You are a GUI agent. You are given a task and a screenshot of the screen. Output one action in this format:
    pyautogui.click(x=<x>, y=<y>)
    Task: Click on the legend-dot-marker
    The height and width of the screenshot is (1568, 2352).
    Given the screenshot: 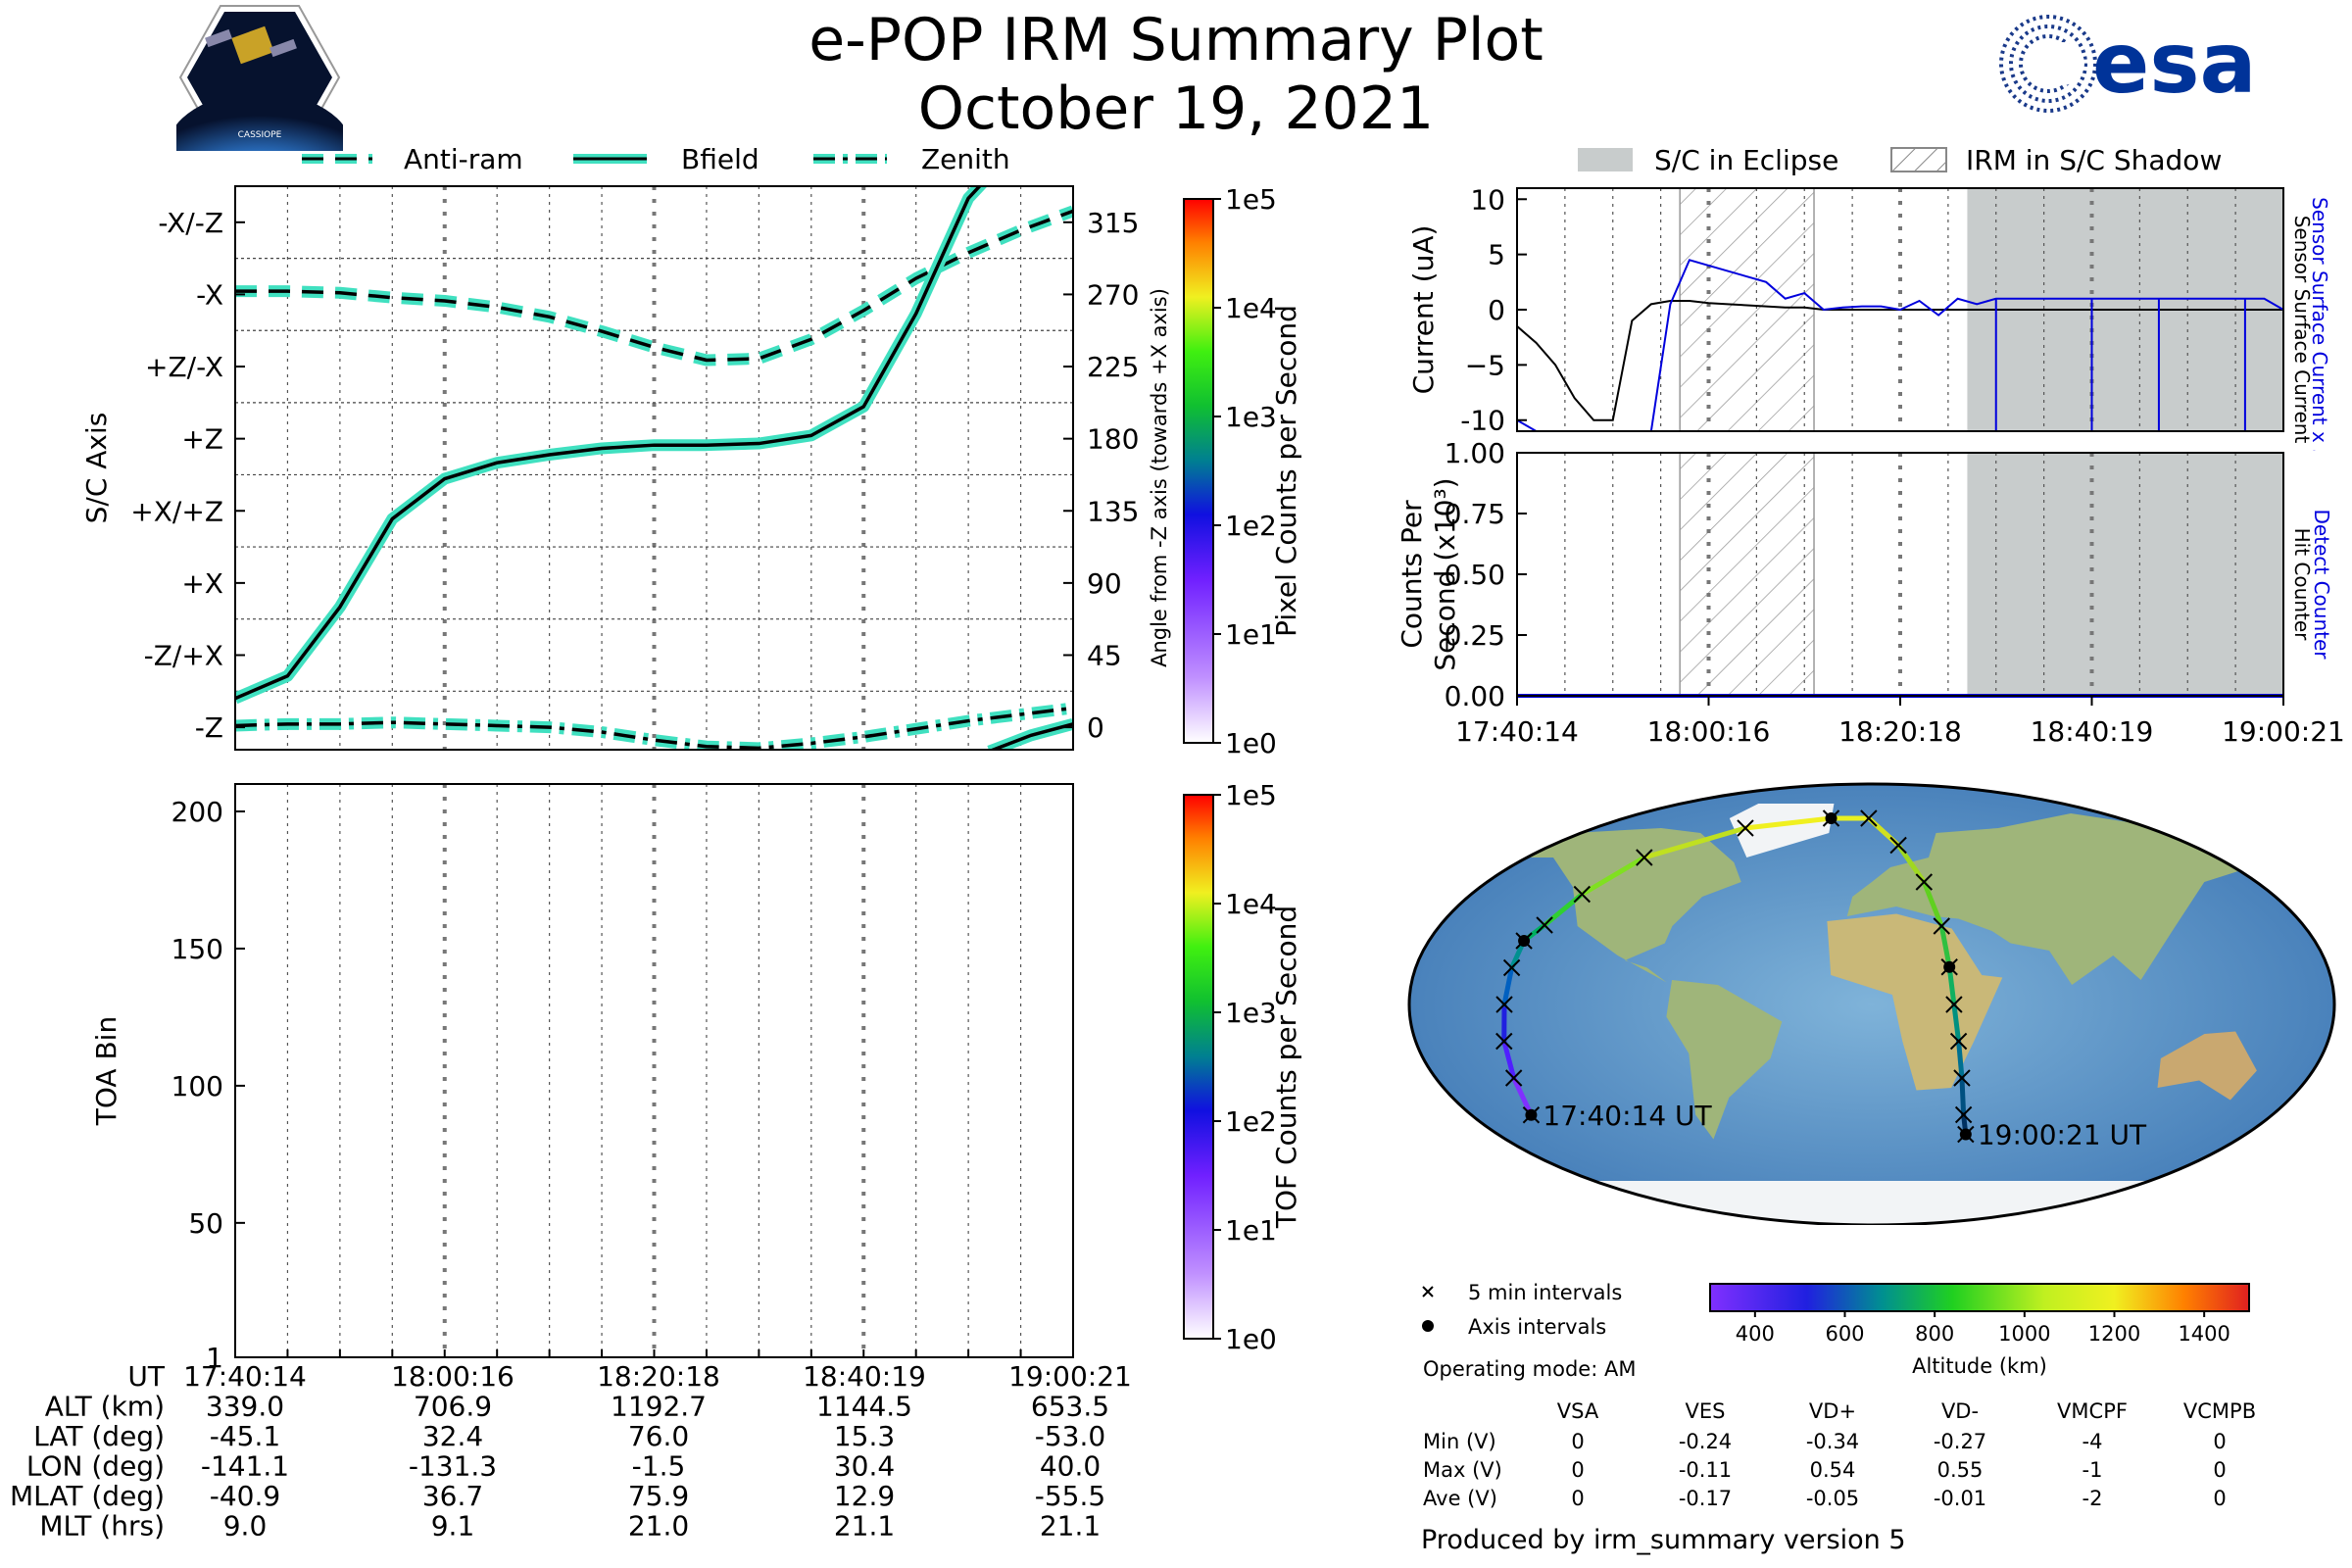 What is the action you would take?
    pyautogui.click(x=1428, y=1326)
    